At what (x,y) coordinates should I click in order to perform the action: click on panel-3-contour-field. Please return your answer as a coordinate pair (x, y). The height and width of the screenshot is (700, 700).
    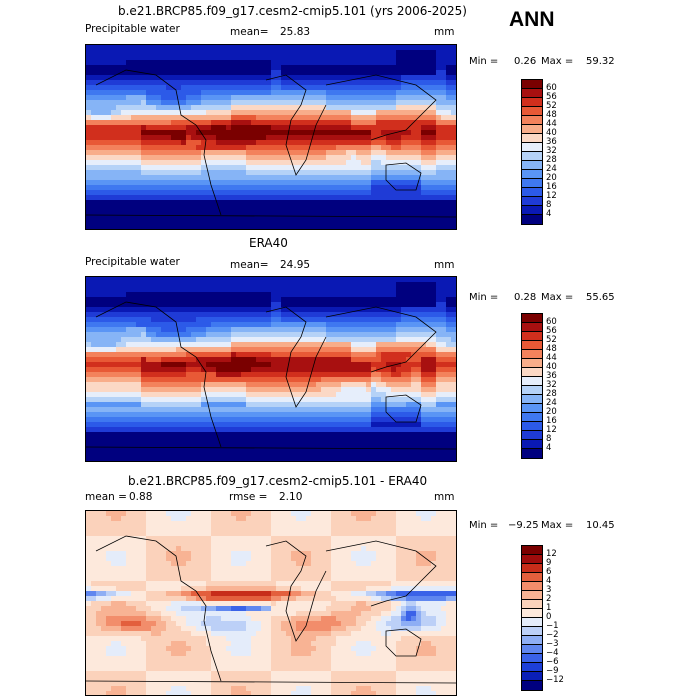
    Looking at the image, I should click on (271, 603).